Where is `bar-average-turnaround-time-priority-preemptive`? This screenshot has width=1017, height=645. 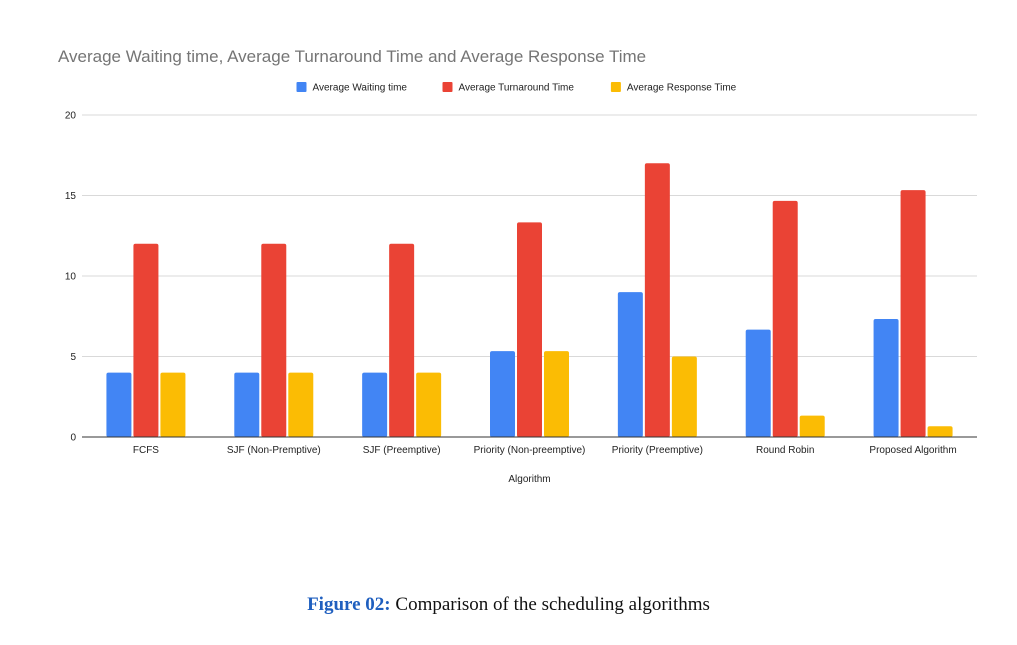
bar-average-turnaround-time-priority-preemptive is located at coordinates (657, 300).